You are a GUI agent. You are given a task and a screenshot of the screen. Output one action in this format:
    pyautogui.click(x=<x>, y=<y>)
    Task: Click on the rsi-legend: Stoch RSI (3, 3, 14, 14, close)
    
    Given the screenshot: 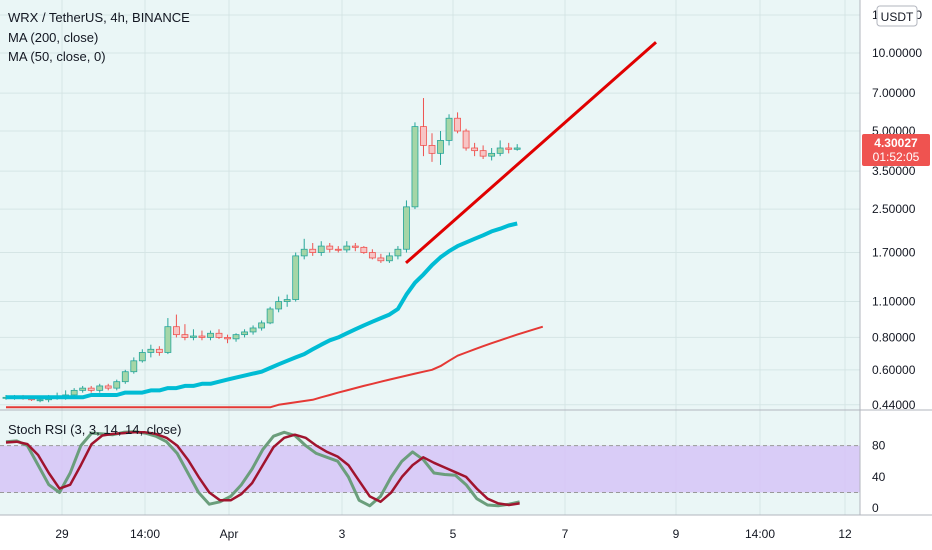 What is the action you would take?
    pyautogui.click(x=94, y=429)
    